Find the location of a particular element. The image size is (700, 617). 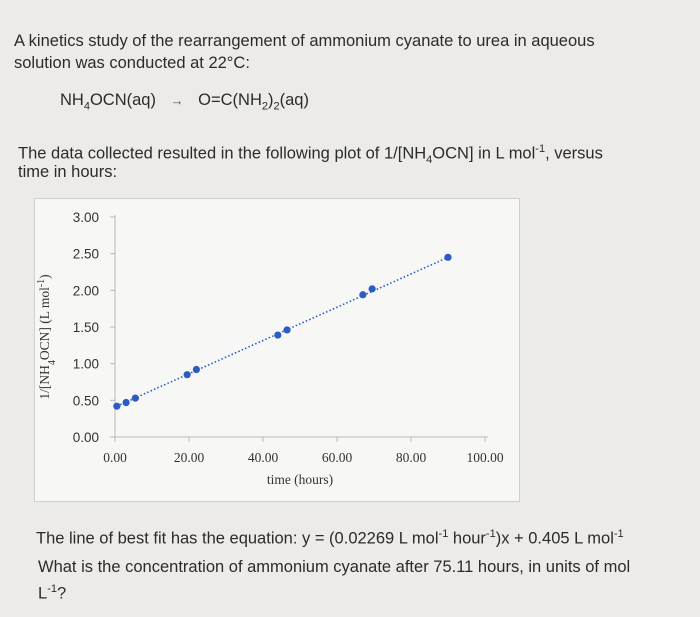

y-tick-label: 0.00 is located at coordinates (86, 437).